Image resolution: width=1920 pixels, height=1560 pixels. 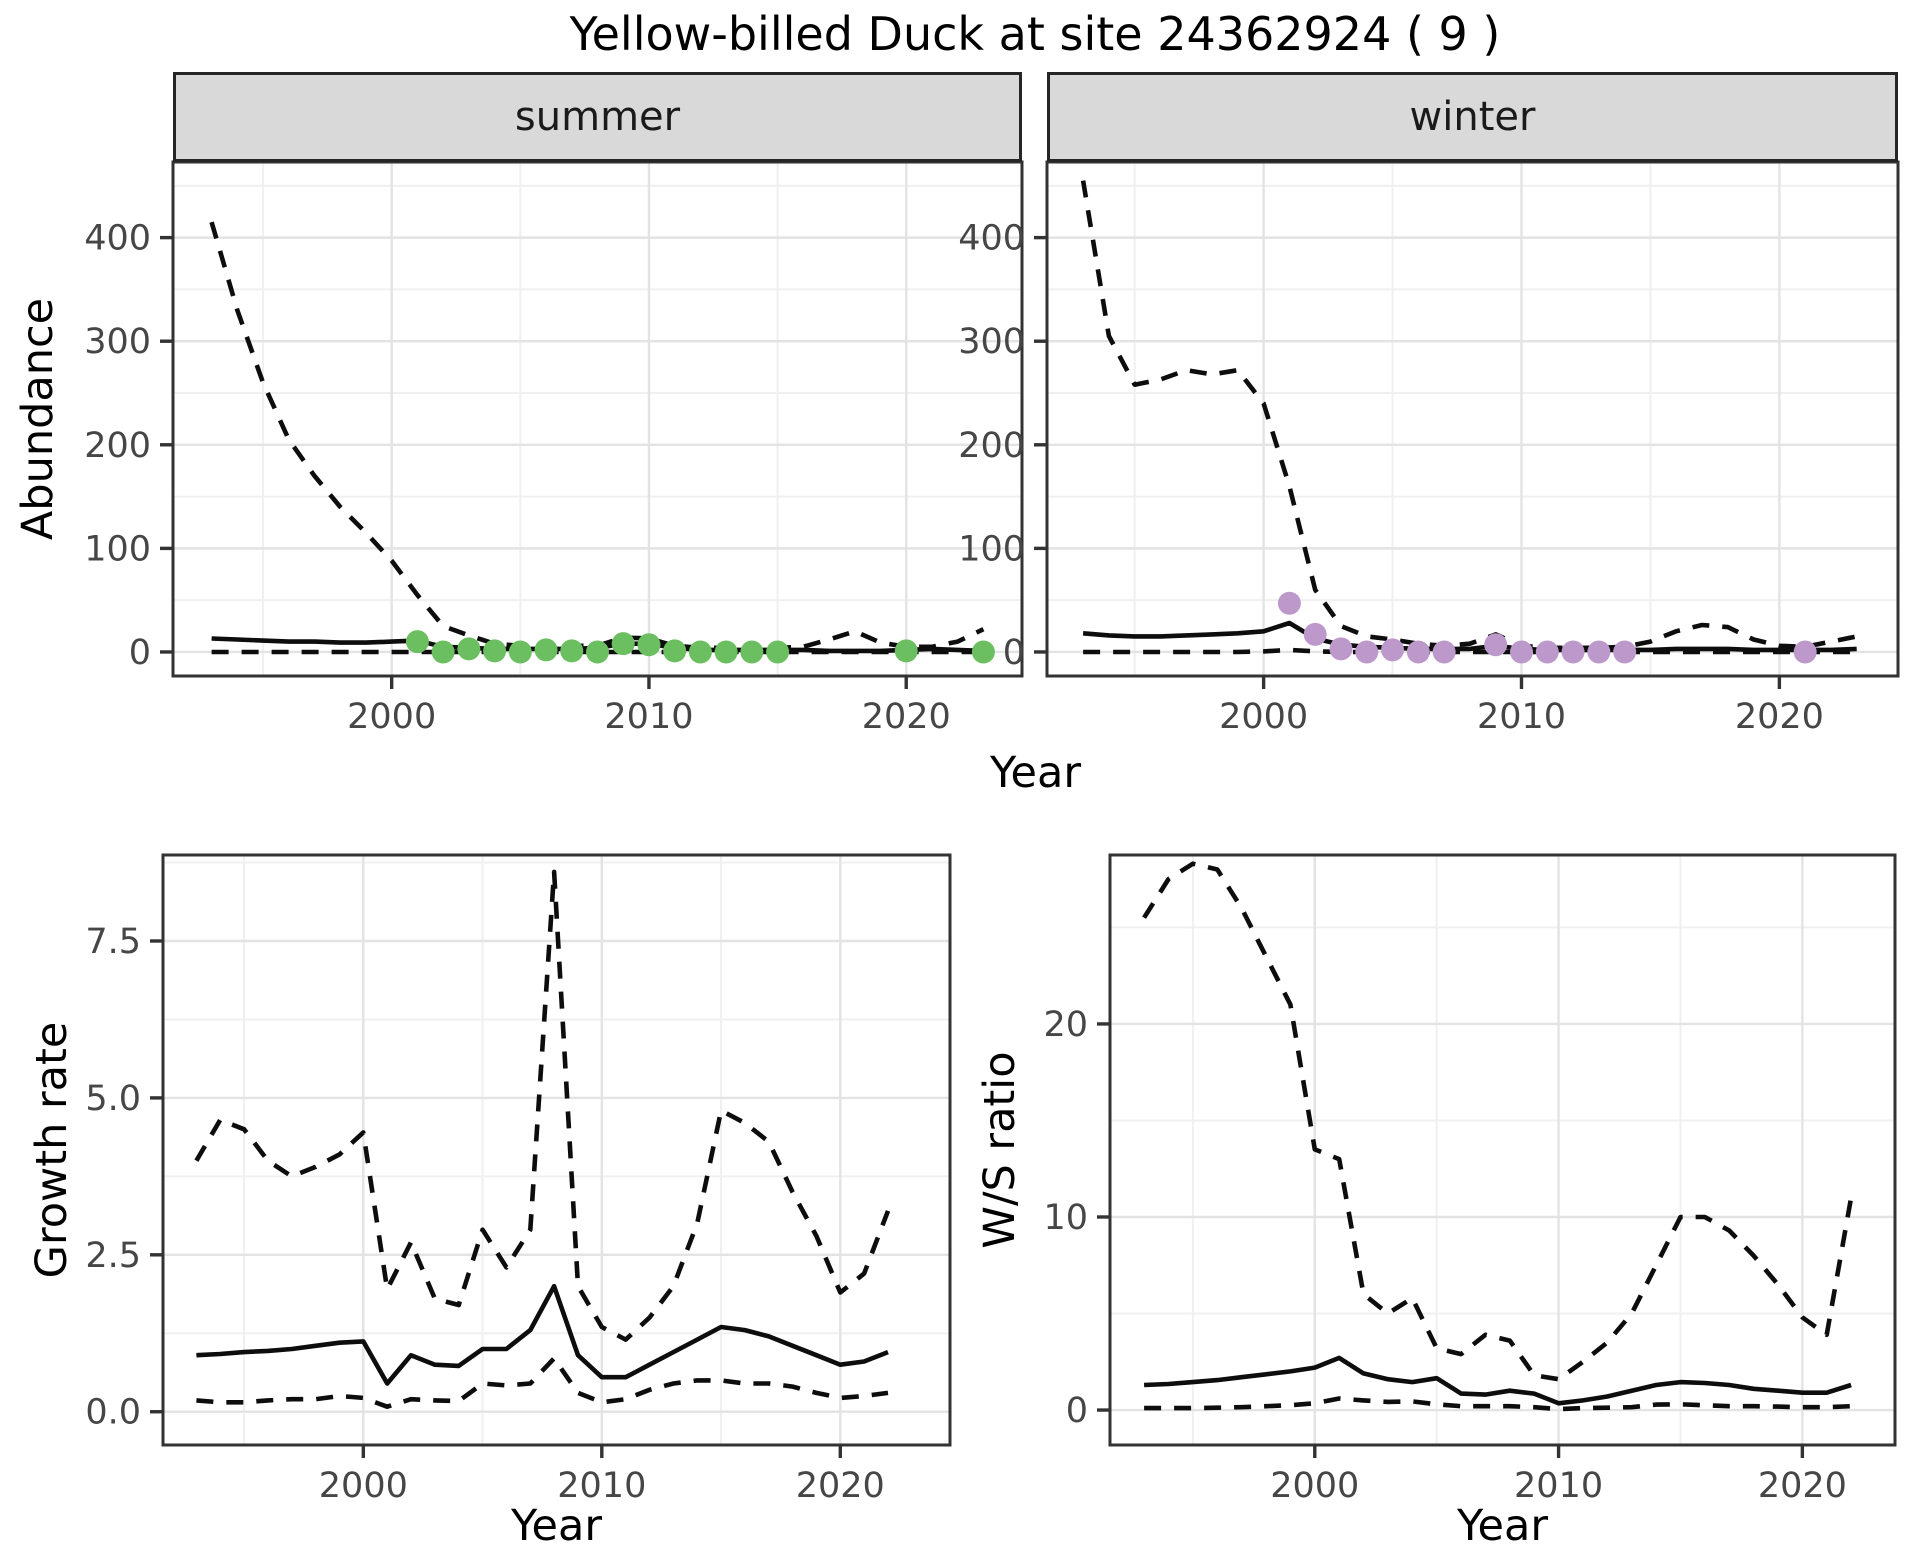 I want to click on y-axis-title-abundance: Abundance, so click(x=38, y=419).